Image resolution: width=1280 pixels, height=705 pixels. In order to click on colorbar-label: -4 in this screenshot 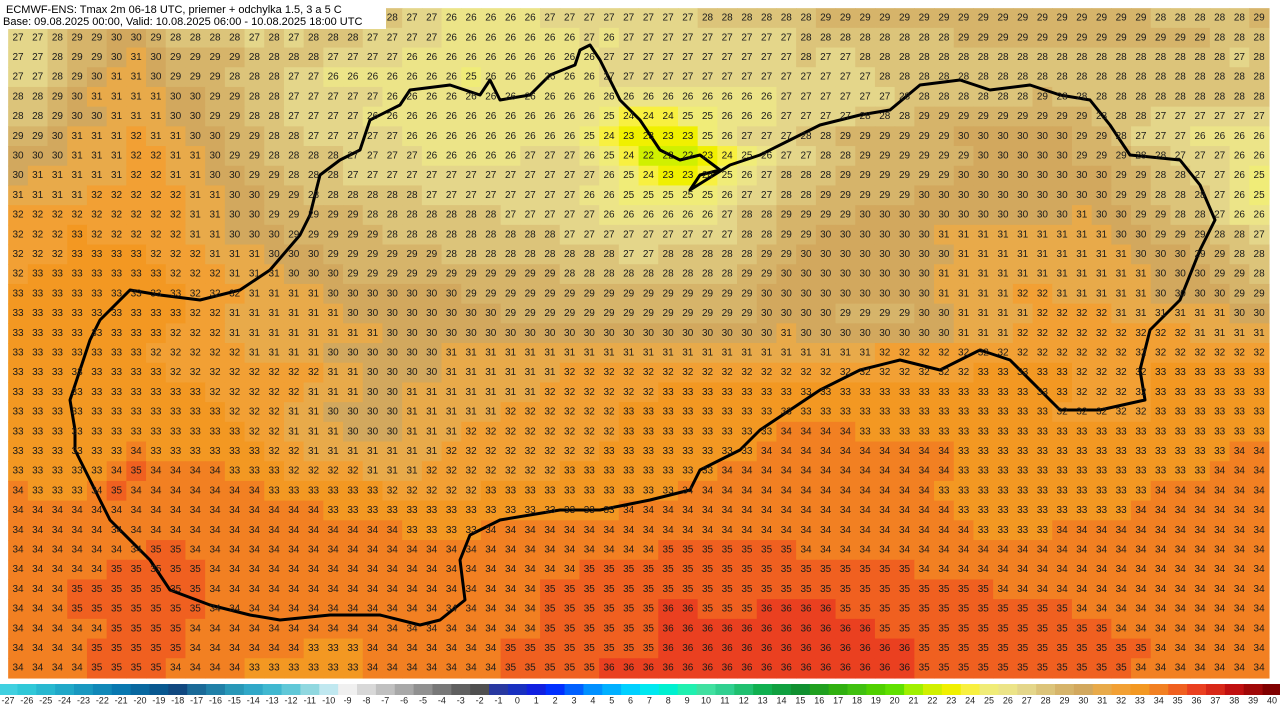, I will do `click(442, 700)`.